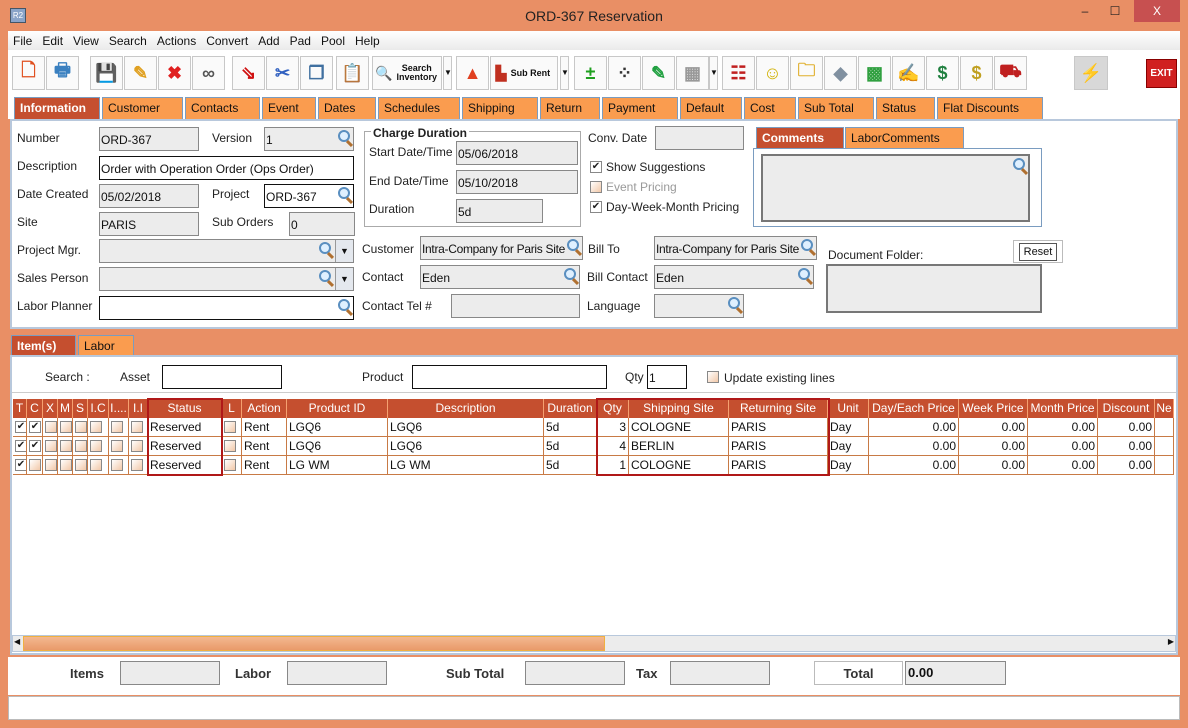 Image resolution: width=1188 pixels, height=728 pixels. What do you see at coordinates (711, 108) in the screenshot?
I see `tab-default: Default` at bounding box center [711, 108].